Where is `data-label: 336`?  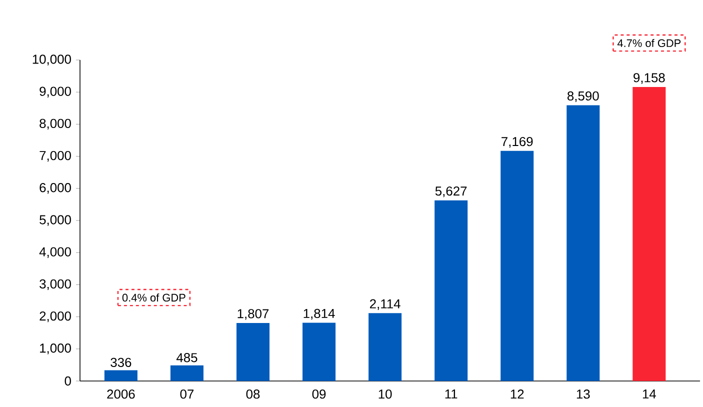 data-label: 336 is located at coordinates (121, 363).